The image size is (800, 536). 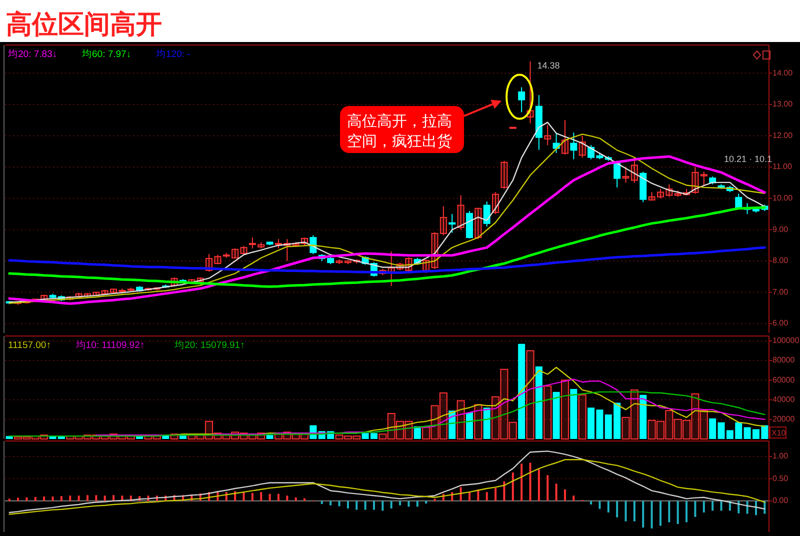 I want to click on y-tick-label: 40000, so click(x=784, y=399).